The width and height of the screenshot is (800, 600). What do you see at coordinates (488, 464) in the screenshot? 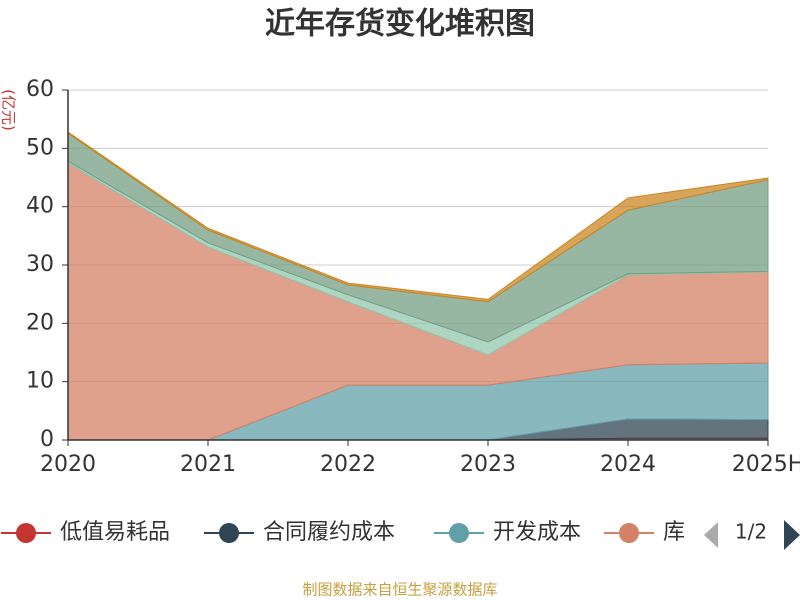
I see `x-tick-label: 2023` at bounding box center [488, 464].